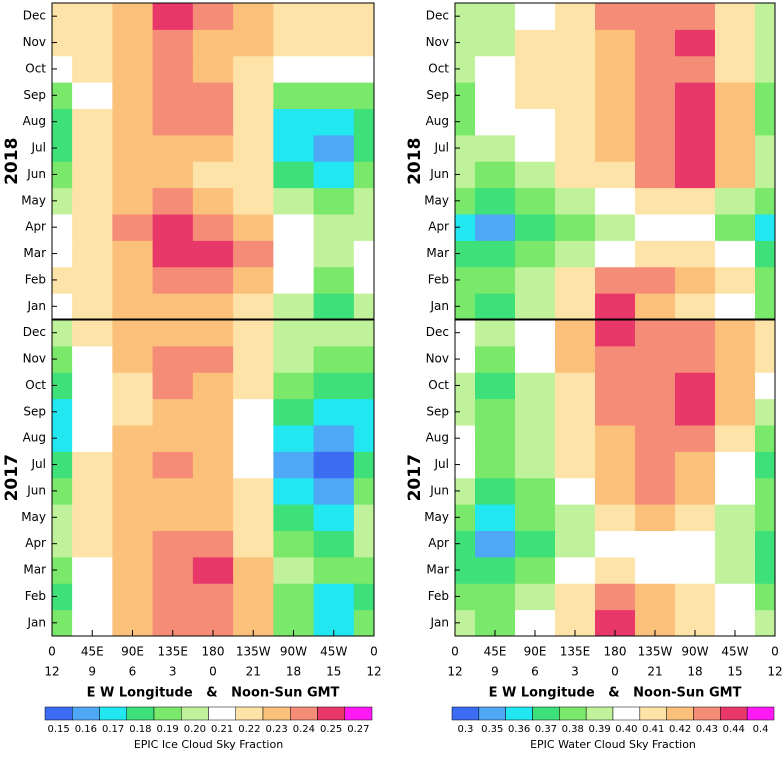 The height and width of the screenshot is (770, 782). Describe the element at coordinates (535, 652) in the screenshot. I see `x-tick-label: 90E` at that location.